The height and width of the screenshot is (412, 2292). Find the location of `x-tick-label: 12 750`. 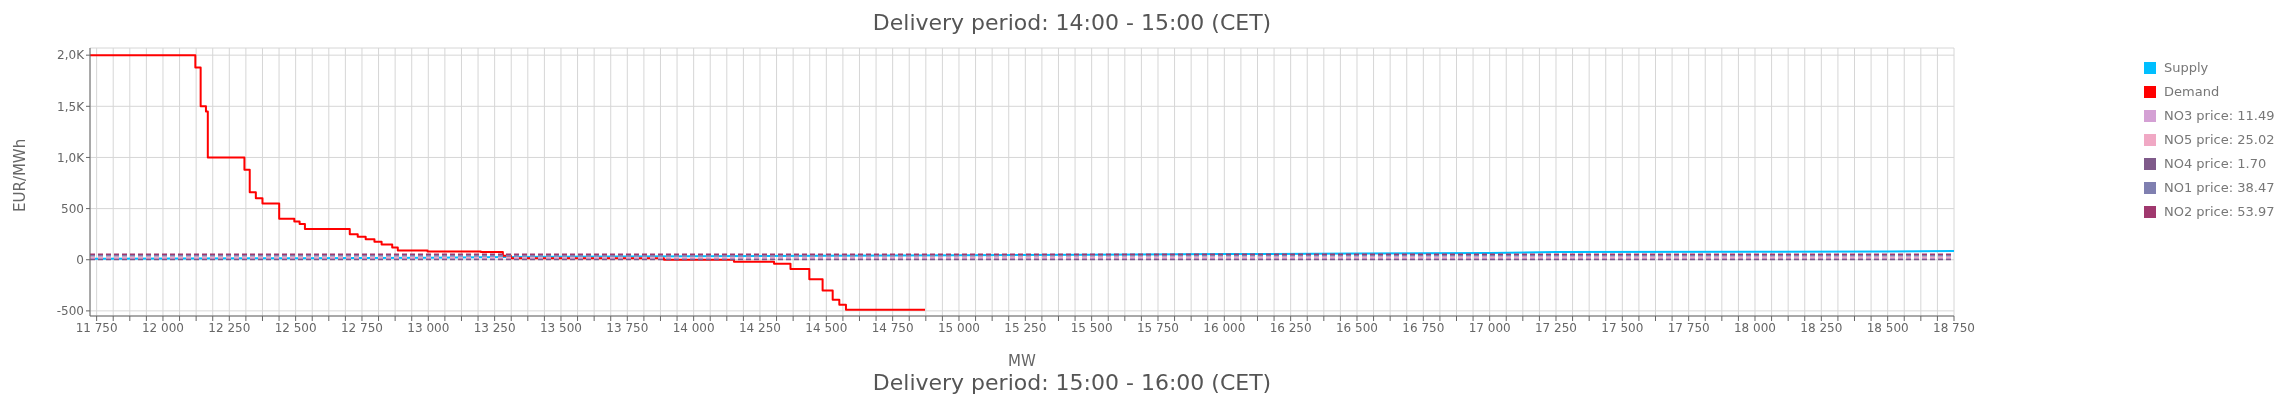

x-tick-label: 12 750 is located at coordinates (361, 327).